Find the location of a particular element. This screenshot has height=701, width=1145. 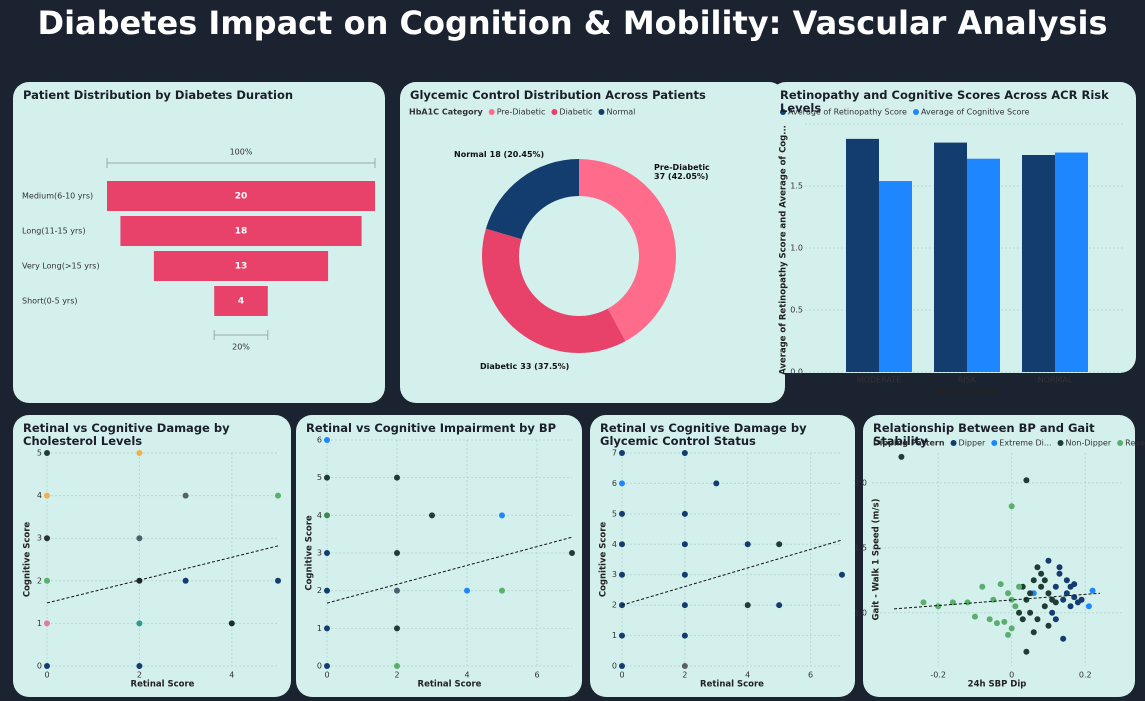

x-axis-title: 24h SBP Dip is located at coordinates (997, 685).